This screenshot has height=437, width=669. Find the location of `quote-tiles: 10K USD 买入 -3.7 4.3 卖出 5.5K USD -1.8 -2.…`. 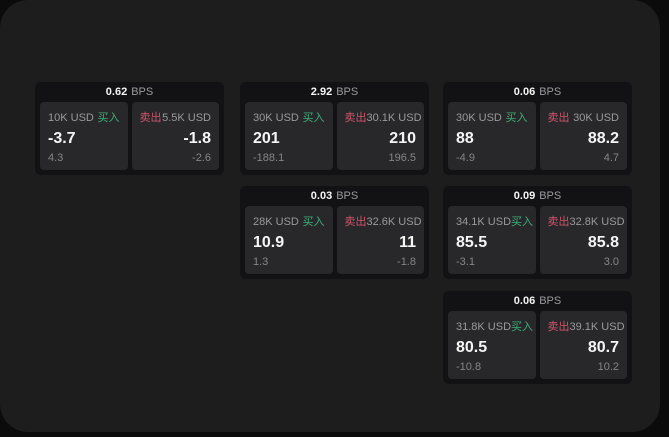

quote-tiles: 10K USD 买入 -3.7 4.3 卖出 5.5K USD -1.8 -2.… is located at coordinates (129, 136).